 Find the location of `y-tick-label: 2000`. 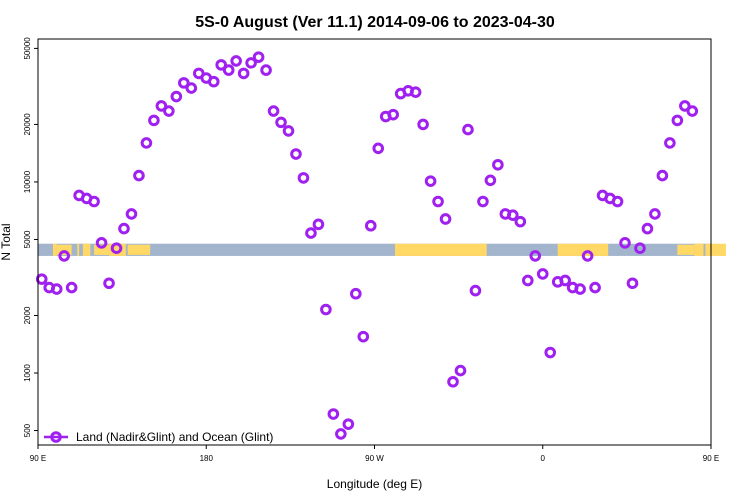

y-tick-label: 2000 is located at coordinates (27, 315).